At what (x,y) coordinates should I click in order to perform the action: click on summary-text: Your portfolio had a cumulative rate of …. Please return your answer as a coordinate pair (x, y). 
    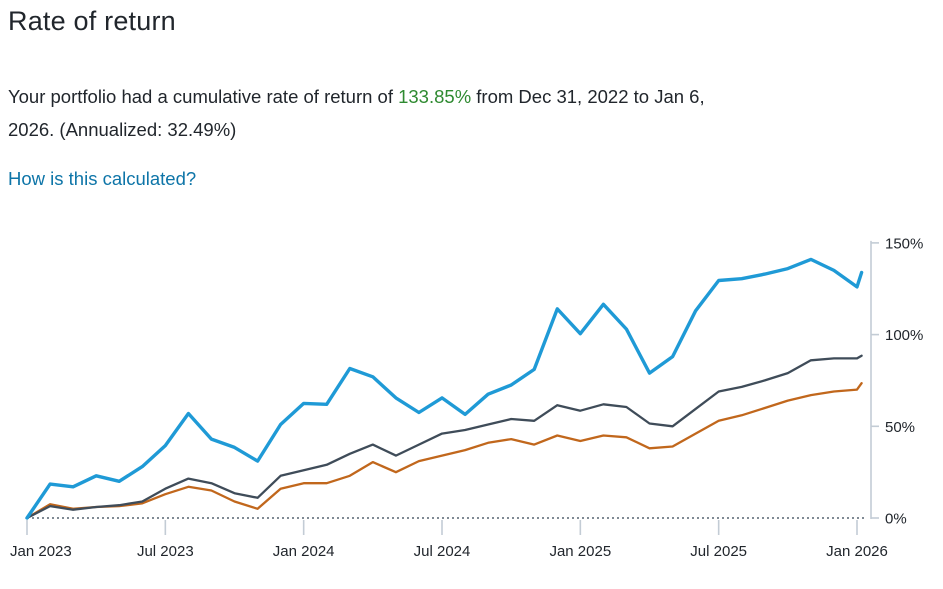
    Looking at the image, I should click on (472, 113).